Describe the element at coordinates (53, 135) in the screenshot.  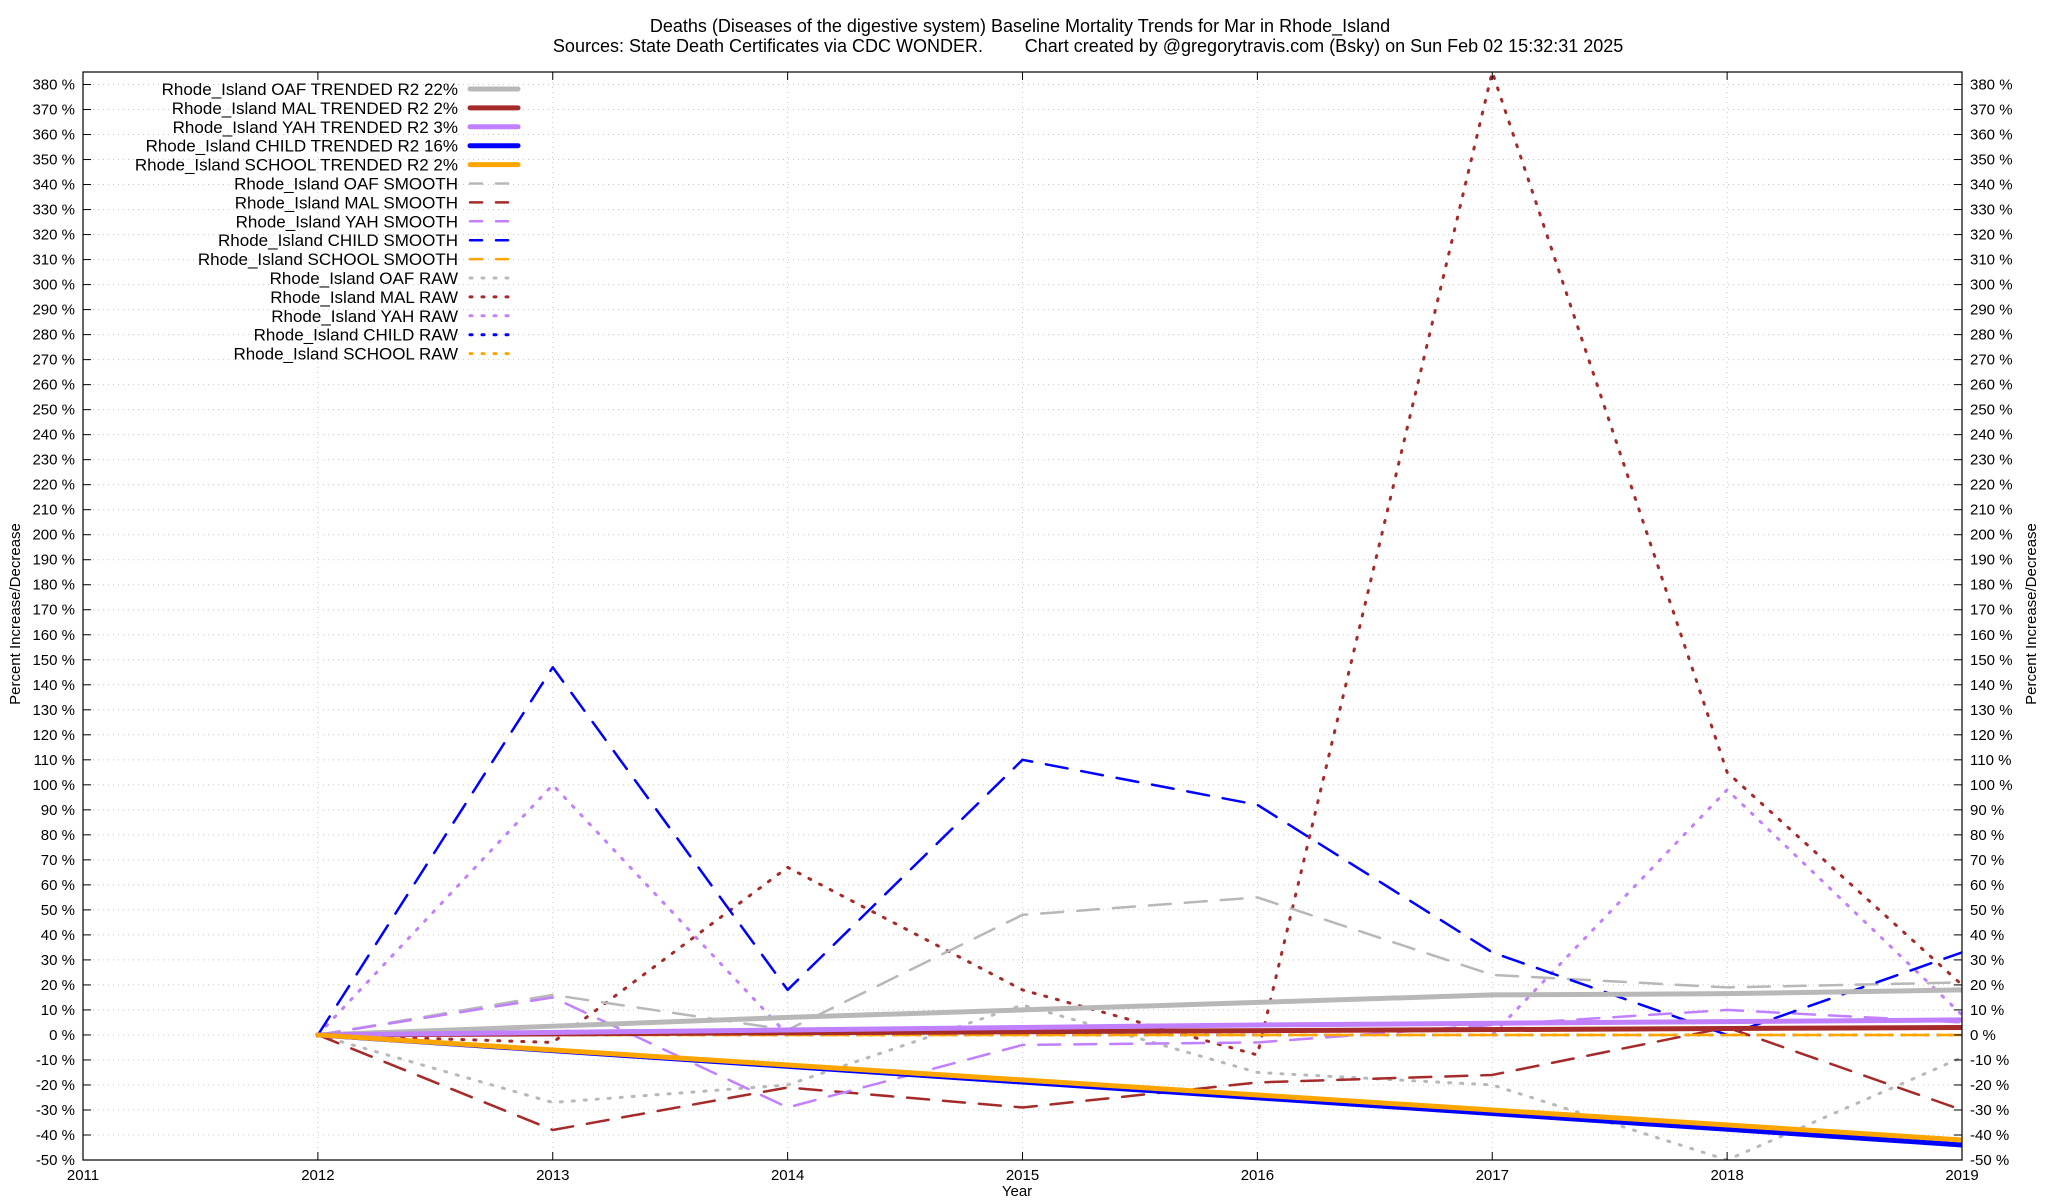
I see `y-tick-label-left: 360 %` at that location.